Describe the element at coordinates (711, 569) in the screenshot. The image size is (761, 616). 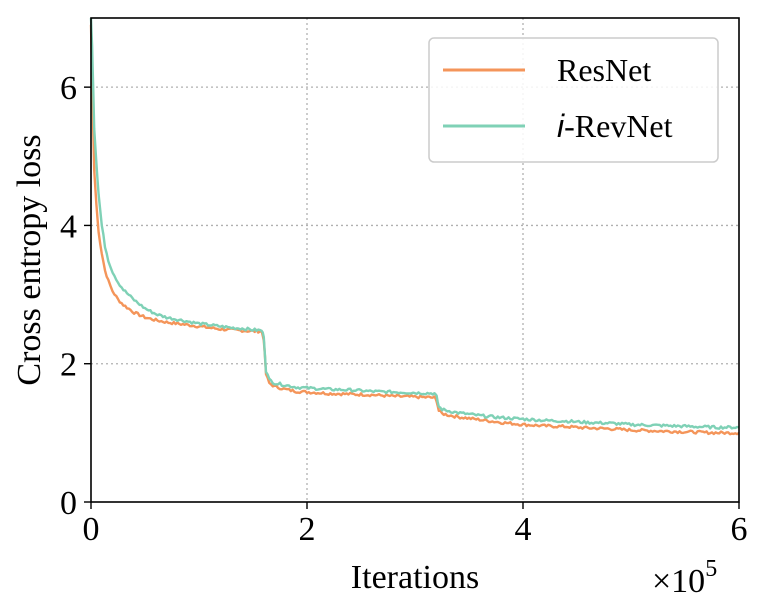
I see `x-multiplier-exponent: 5` at that location.